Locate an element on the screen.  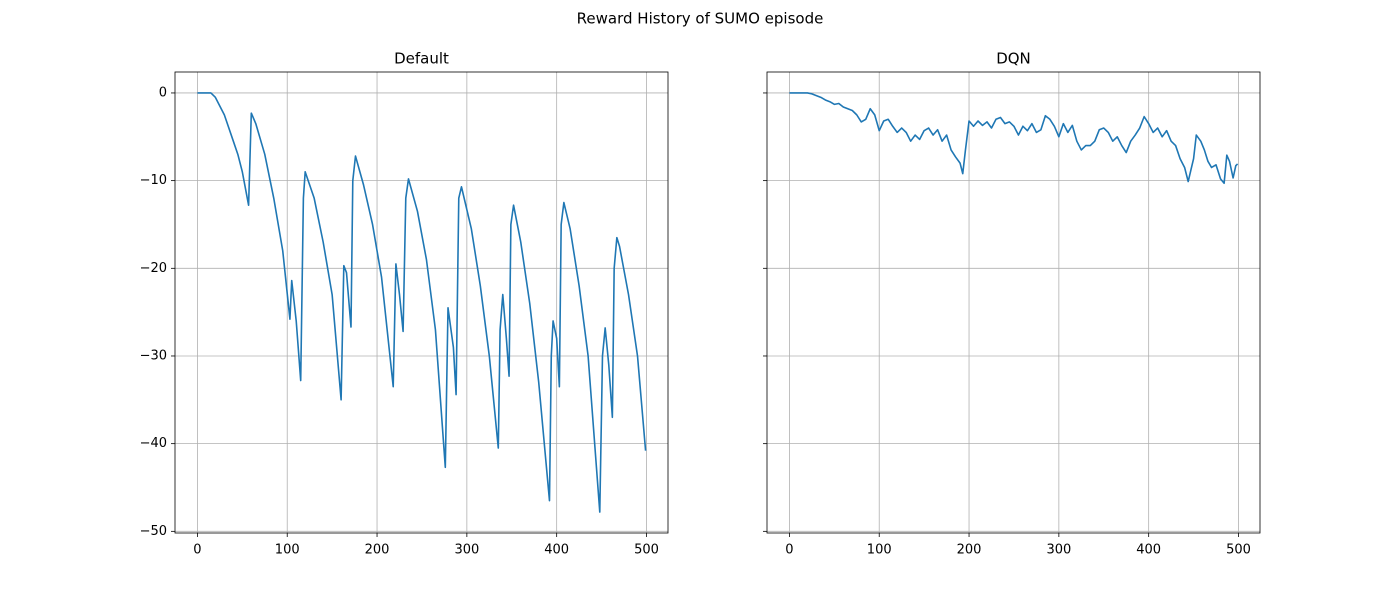
y-tick-label: −40 is located at coordinates (153, 443).